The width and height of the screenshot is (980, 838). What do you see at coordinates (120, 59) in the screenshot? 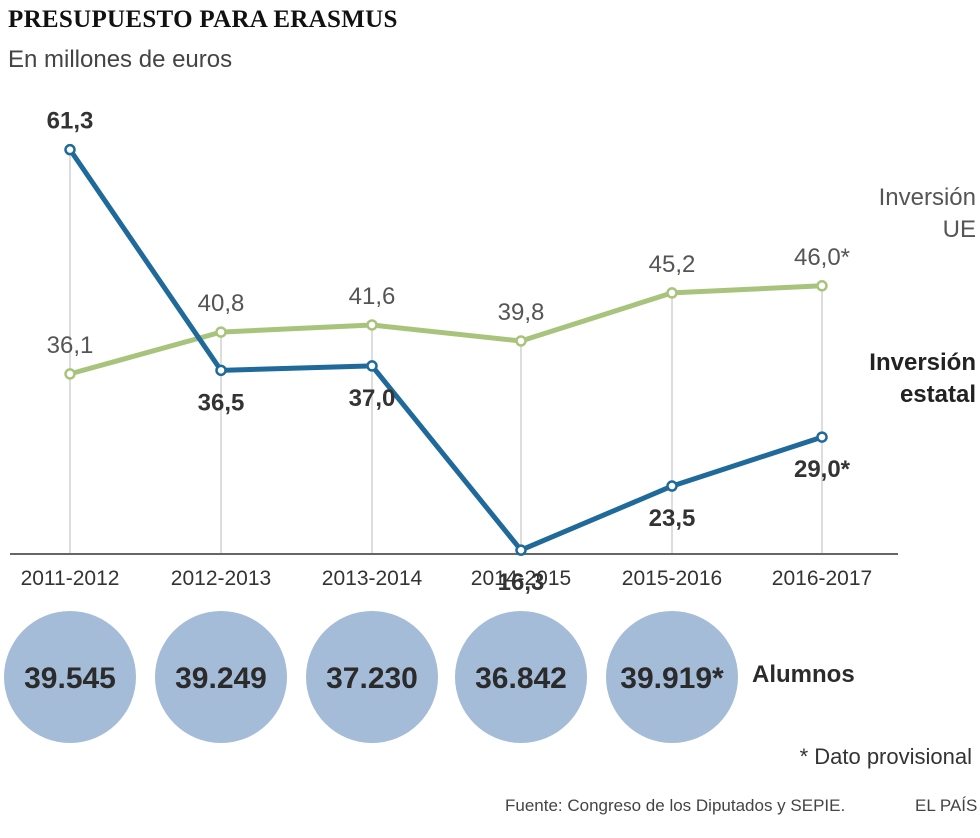
I see `chart-subtitle: En millones de euros` at bounding box center [120, 59].